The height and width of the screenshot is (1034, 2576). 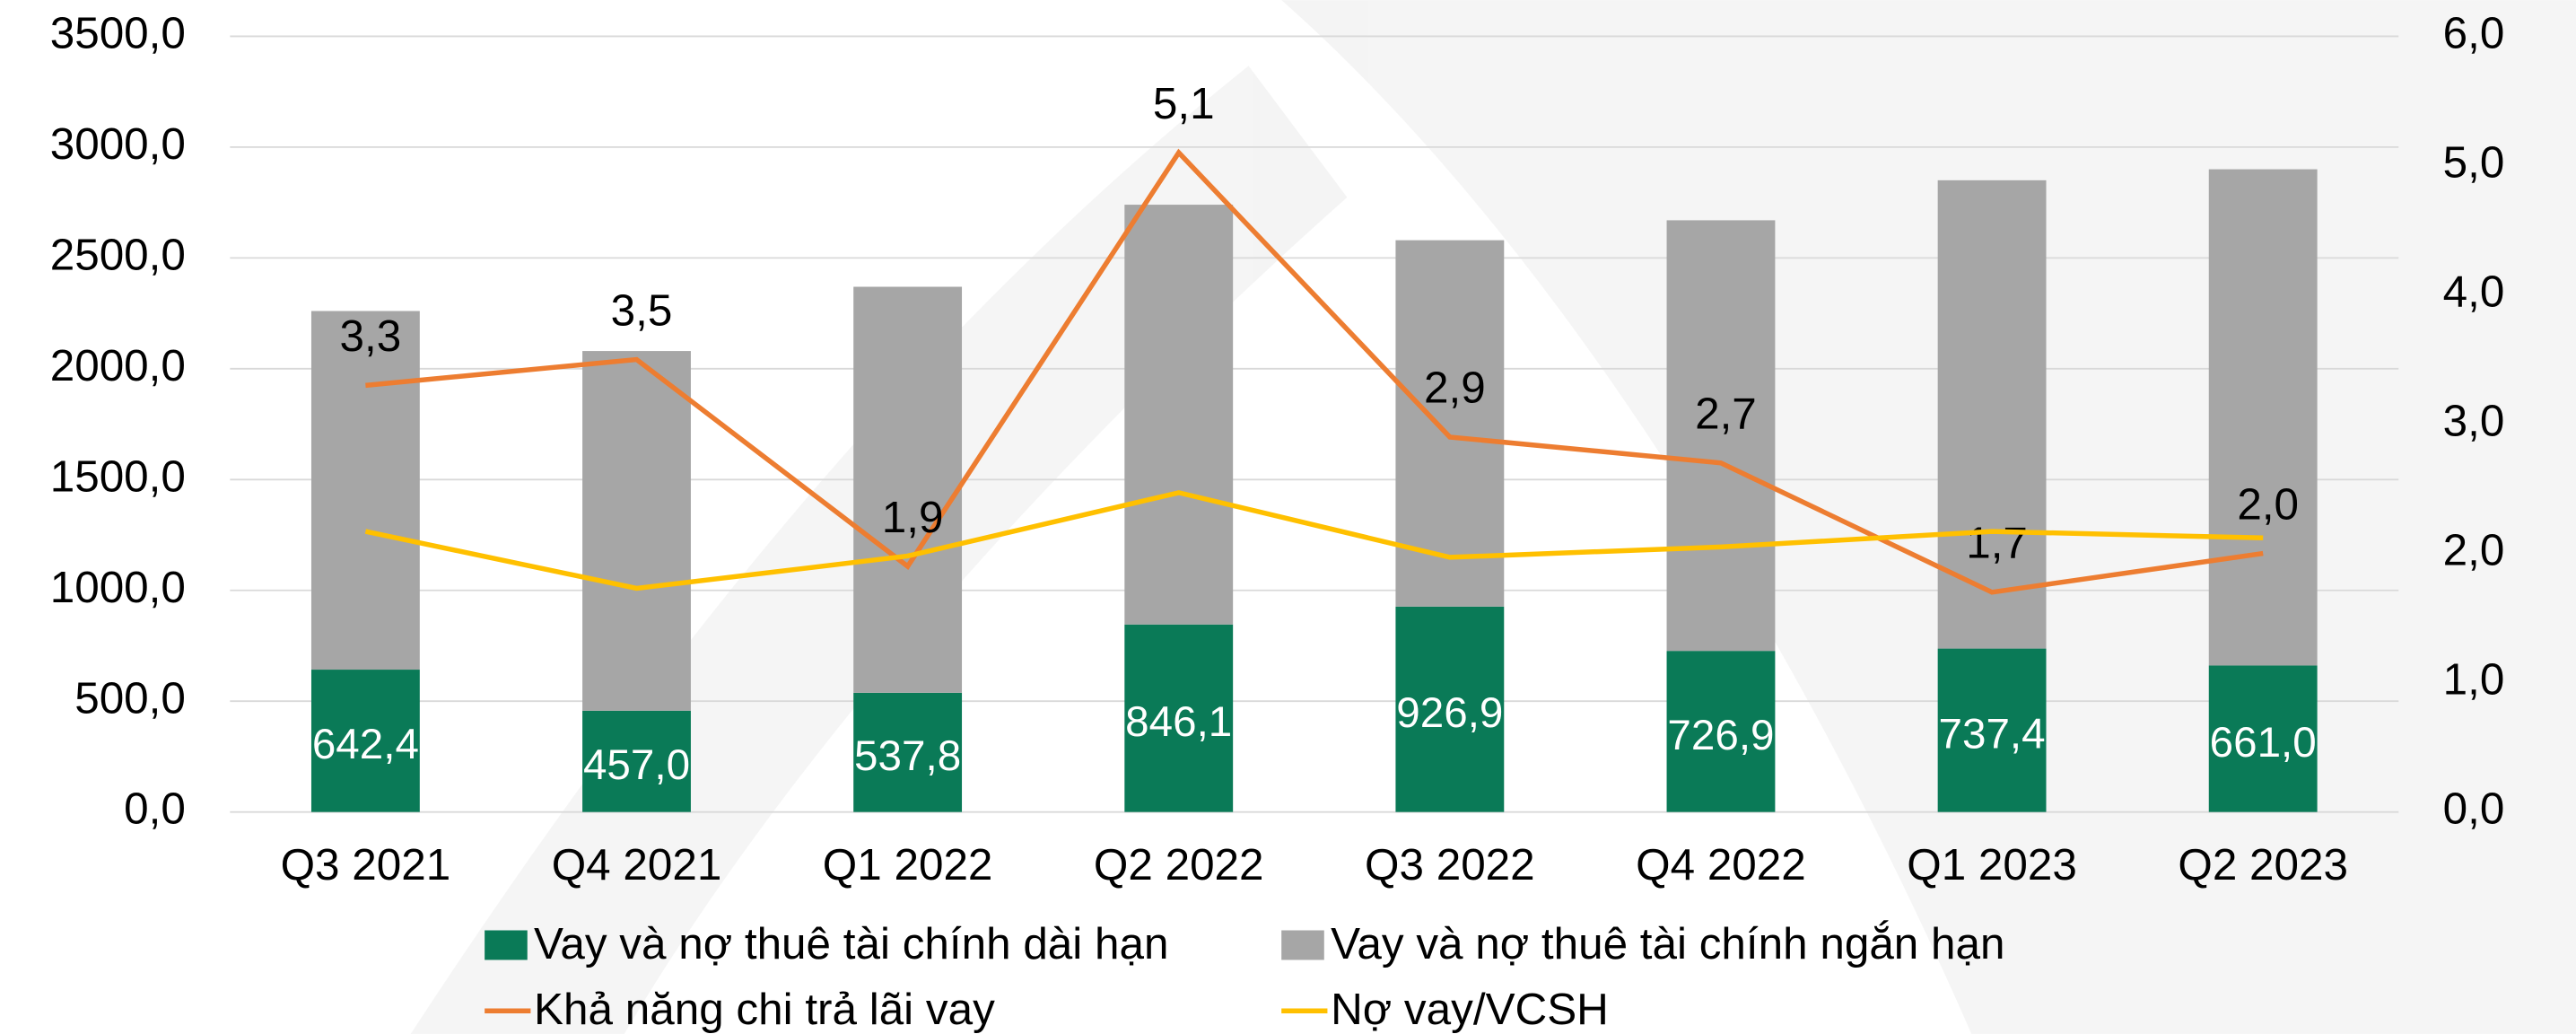 What do you see at coordinates (1450, 864) in the screenshot?
I see `x-tick-label: Q3 2022` at bounding box center [1450, 864].